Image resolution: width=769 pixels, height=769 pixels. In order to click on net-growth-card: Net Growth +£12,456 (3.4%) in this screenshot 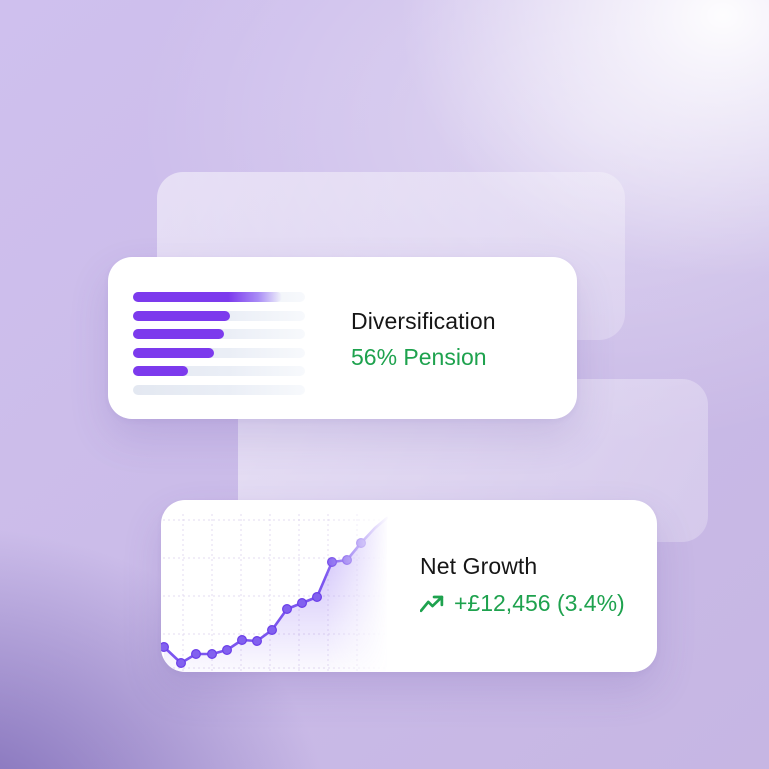, I will do `click(409, 586)`.